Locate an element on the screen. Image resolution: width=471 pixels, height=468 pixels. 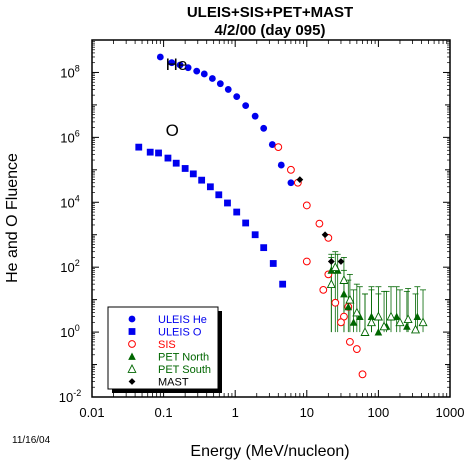
x-tick-label: 1 is located at coordinates (235, 412).